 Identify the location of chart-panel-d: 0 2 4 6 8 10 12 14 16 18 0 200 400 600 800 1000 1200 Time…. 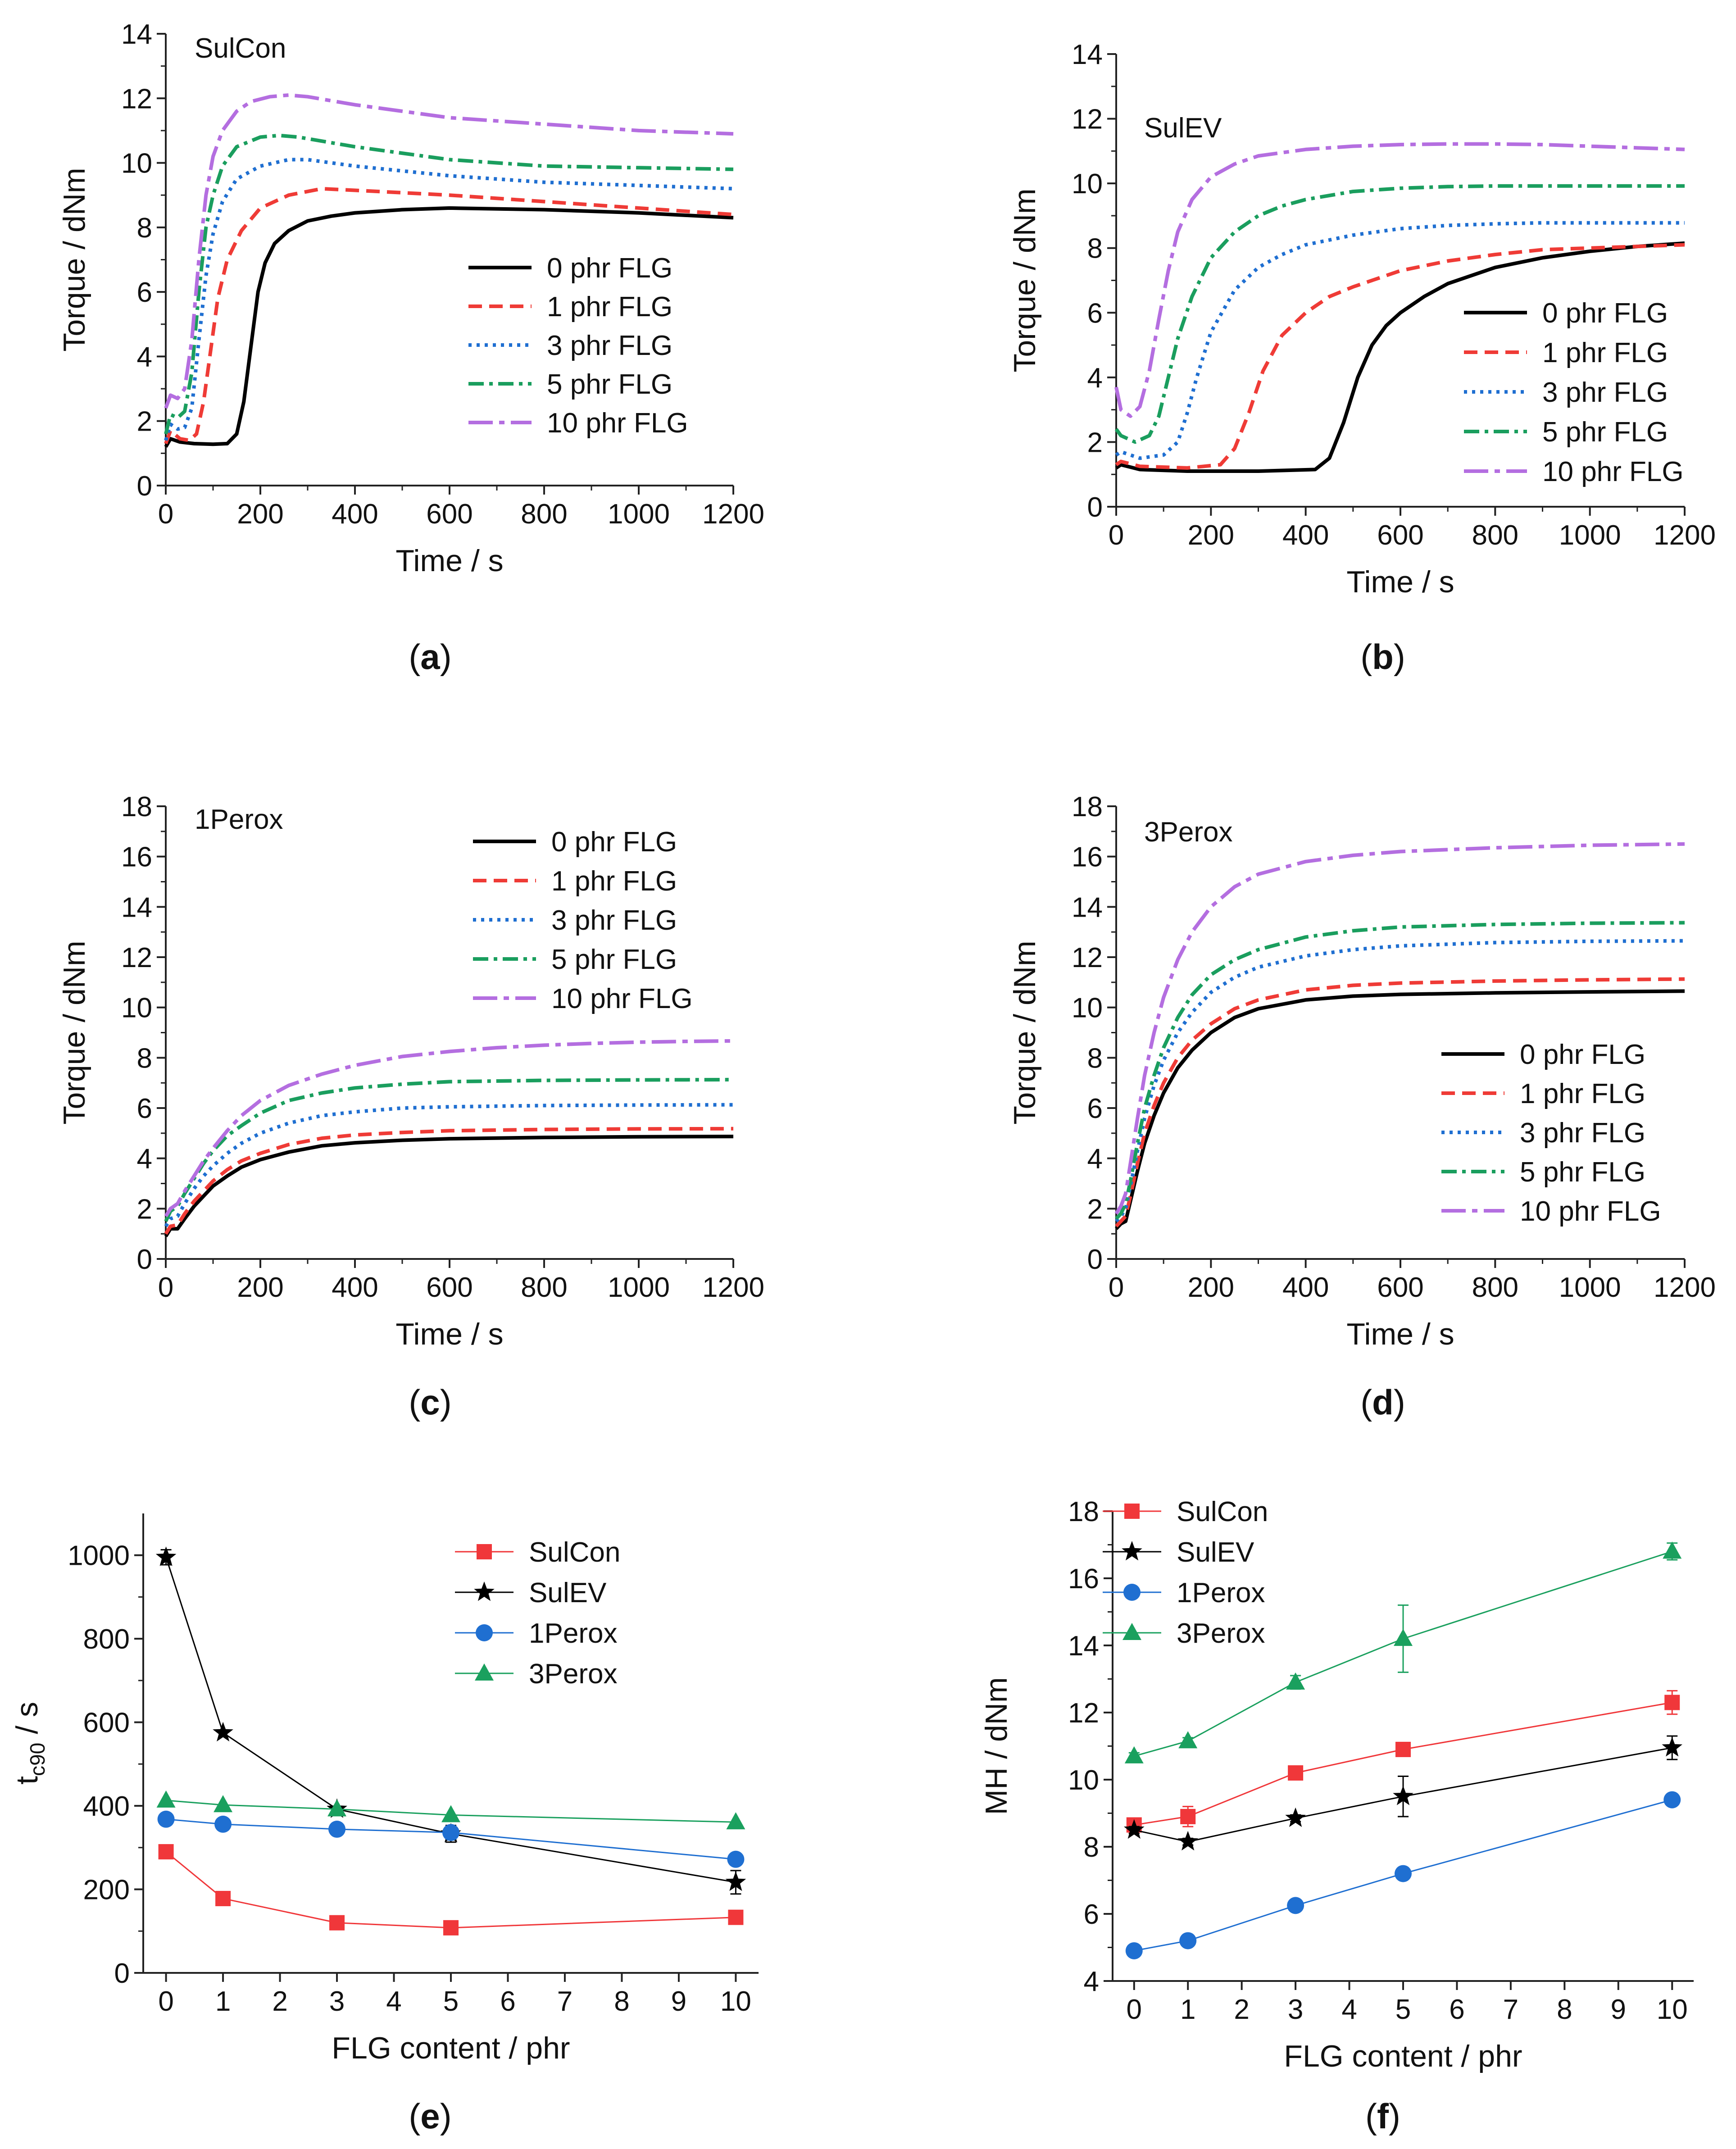
(1362, 1106).